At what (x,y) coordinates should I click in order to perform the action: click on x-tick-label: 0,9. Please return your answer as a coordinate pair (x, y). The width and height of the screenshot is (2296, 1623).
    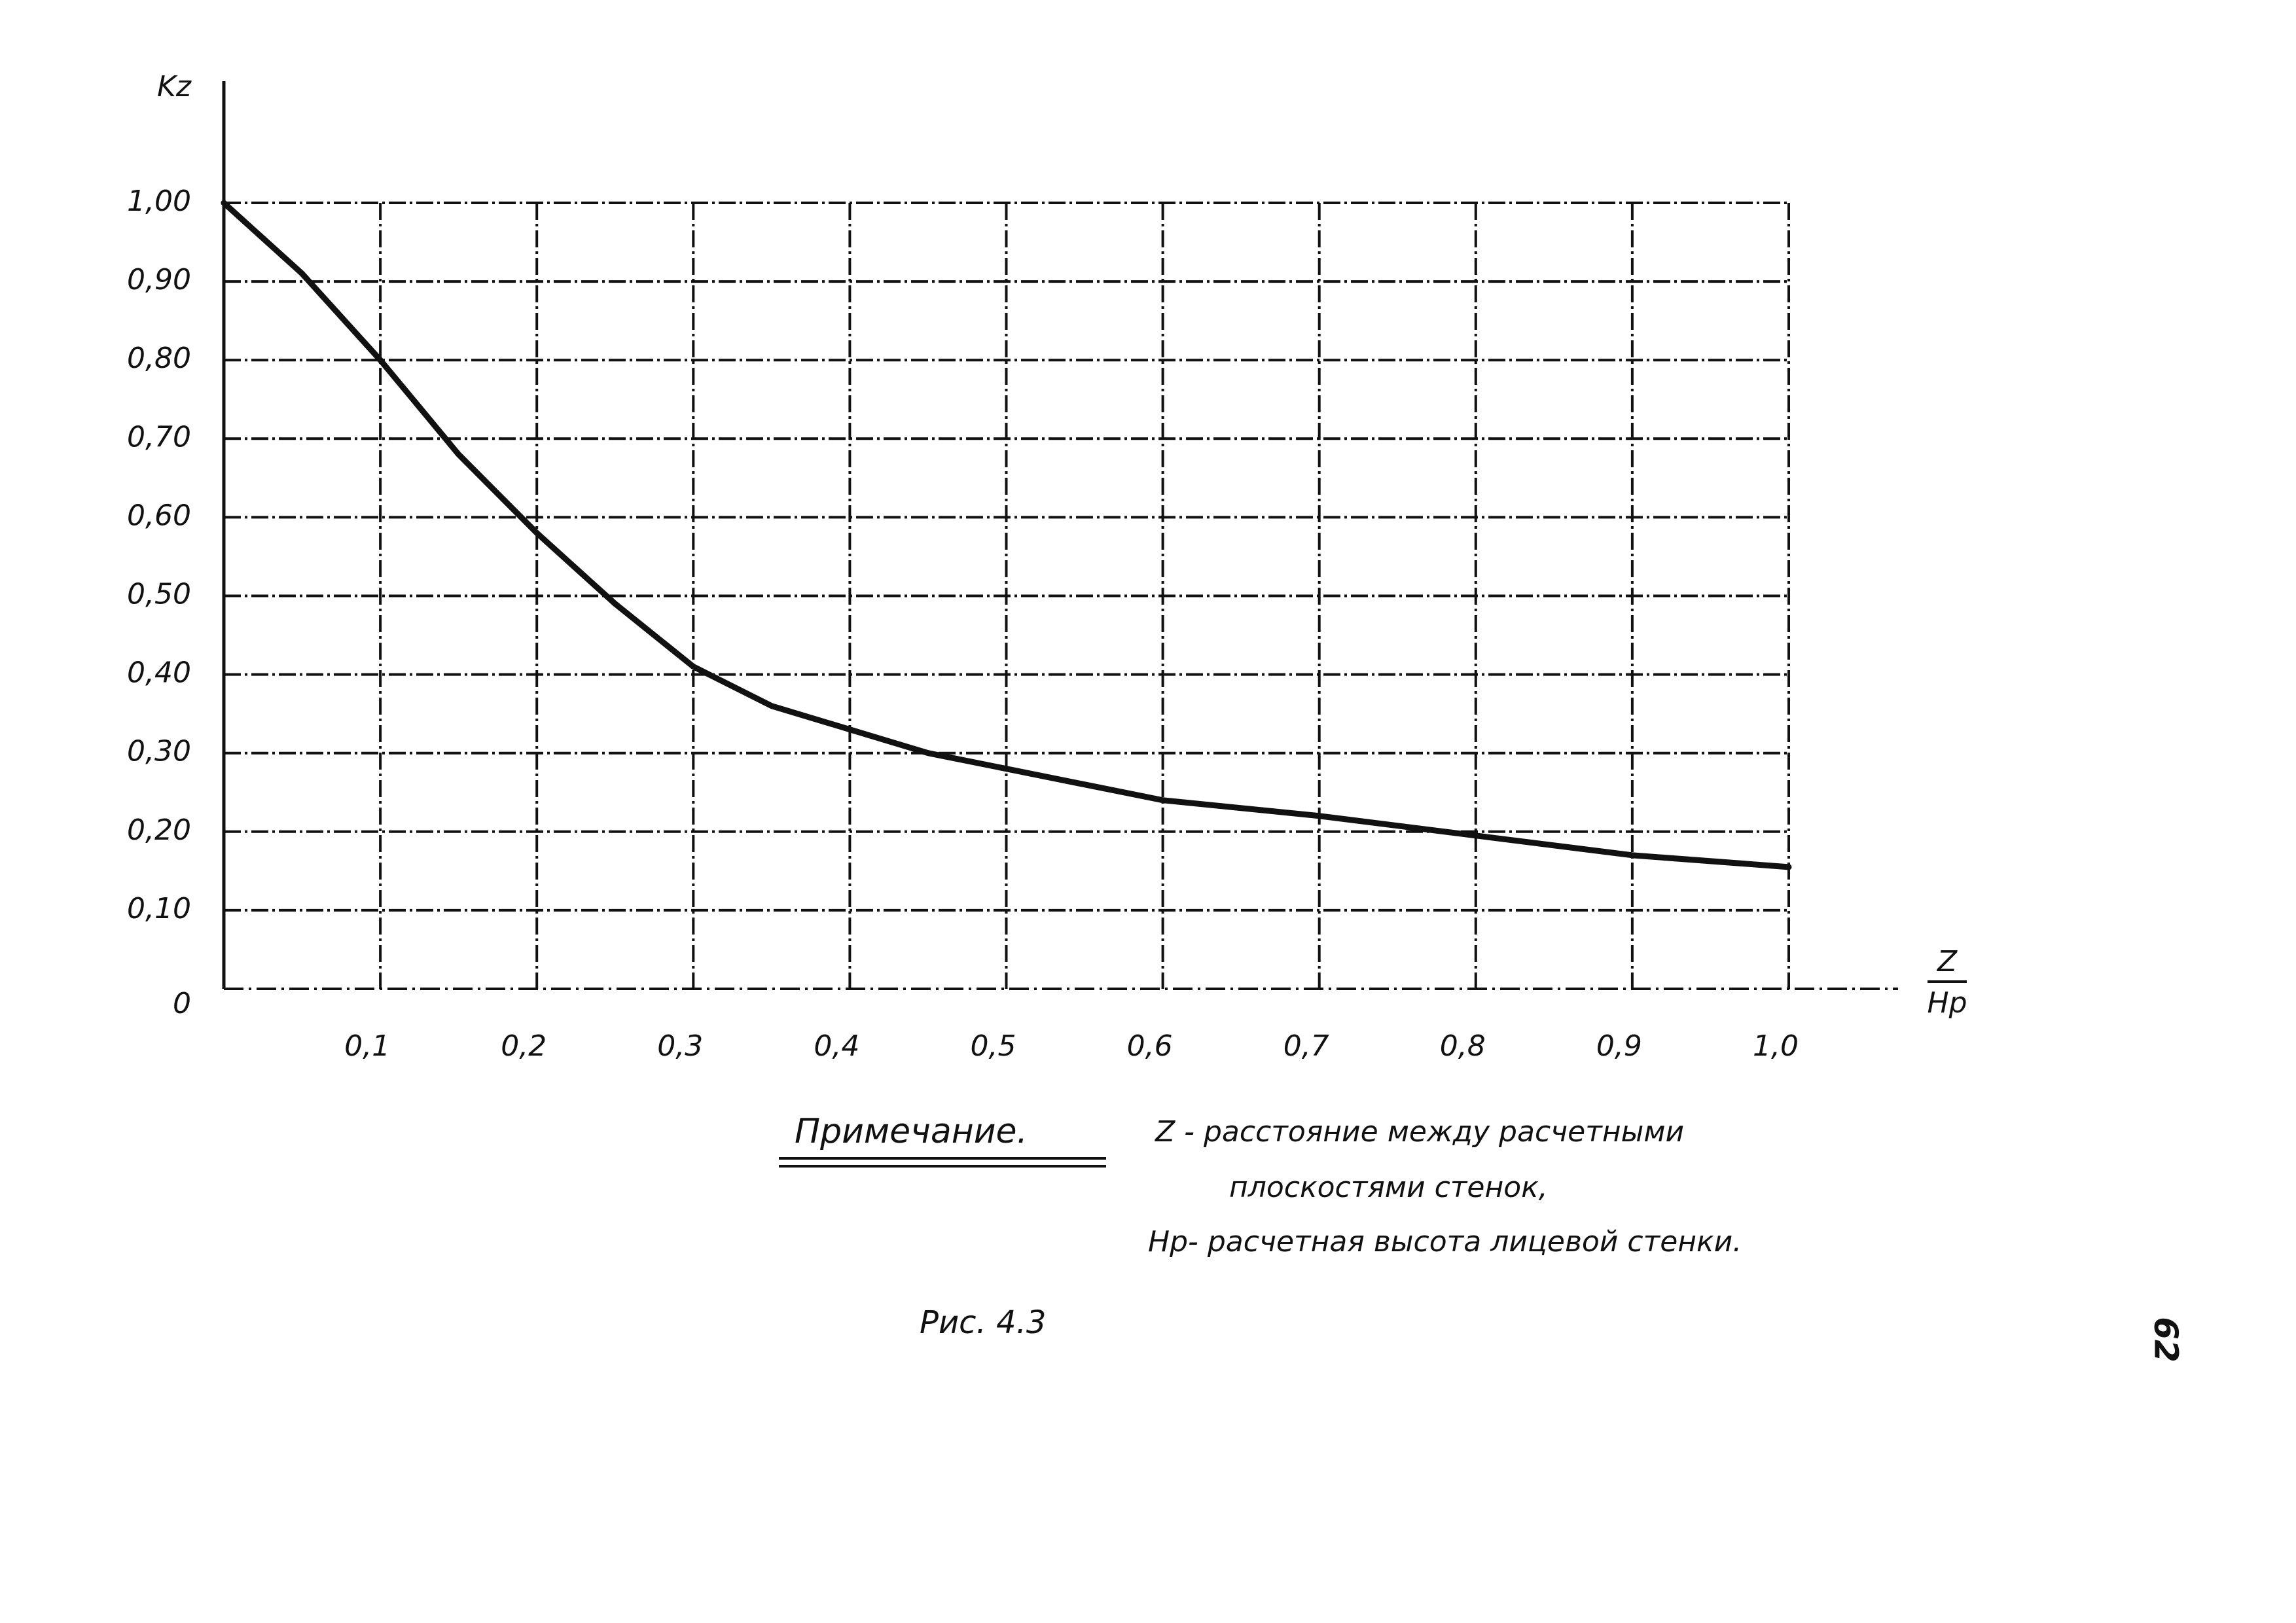
    Looking at the image, I should click on (1619, 1046).